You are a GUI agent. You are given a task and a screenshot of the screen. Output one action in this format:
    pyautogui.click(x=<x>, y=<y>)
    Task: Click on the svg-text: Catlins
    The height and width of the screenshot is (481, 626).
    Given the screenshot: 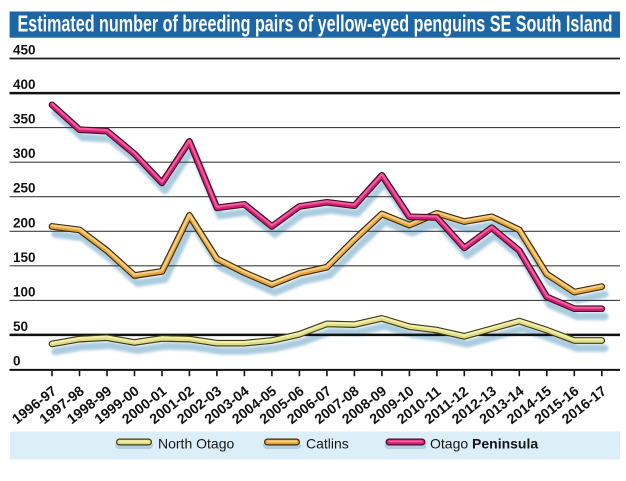 What is the action you would take?
    pyautogui.click(x=327, y=443)
    